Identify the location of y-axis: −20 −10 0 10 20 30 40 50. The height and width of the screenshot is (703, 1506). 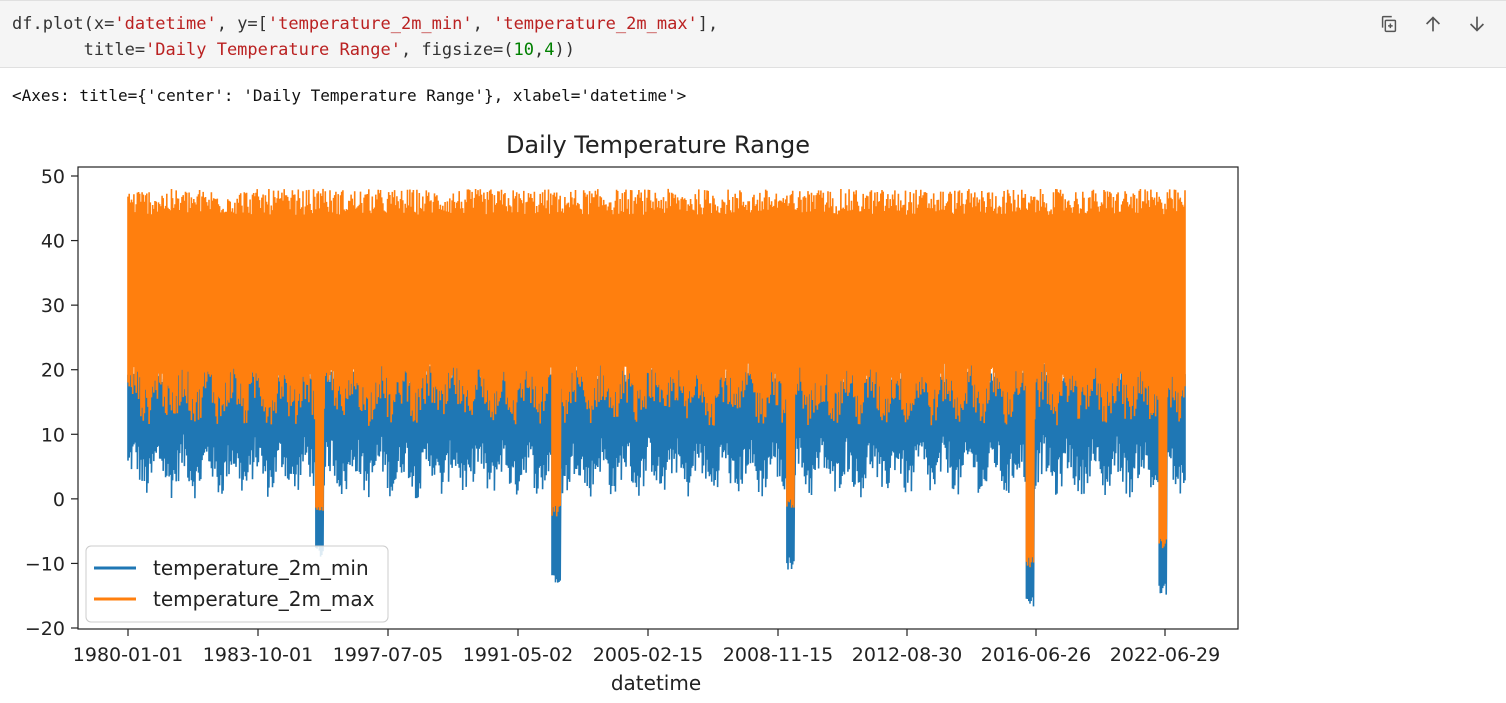
(51, 403).